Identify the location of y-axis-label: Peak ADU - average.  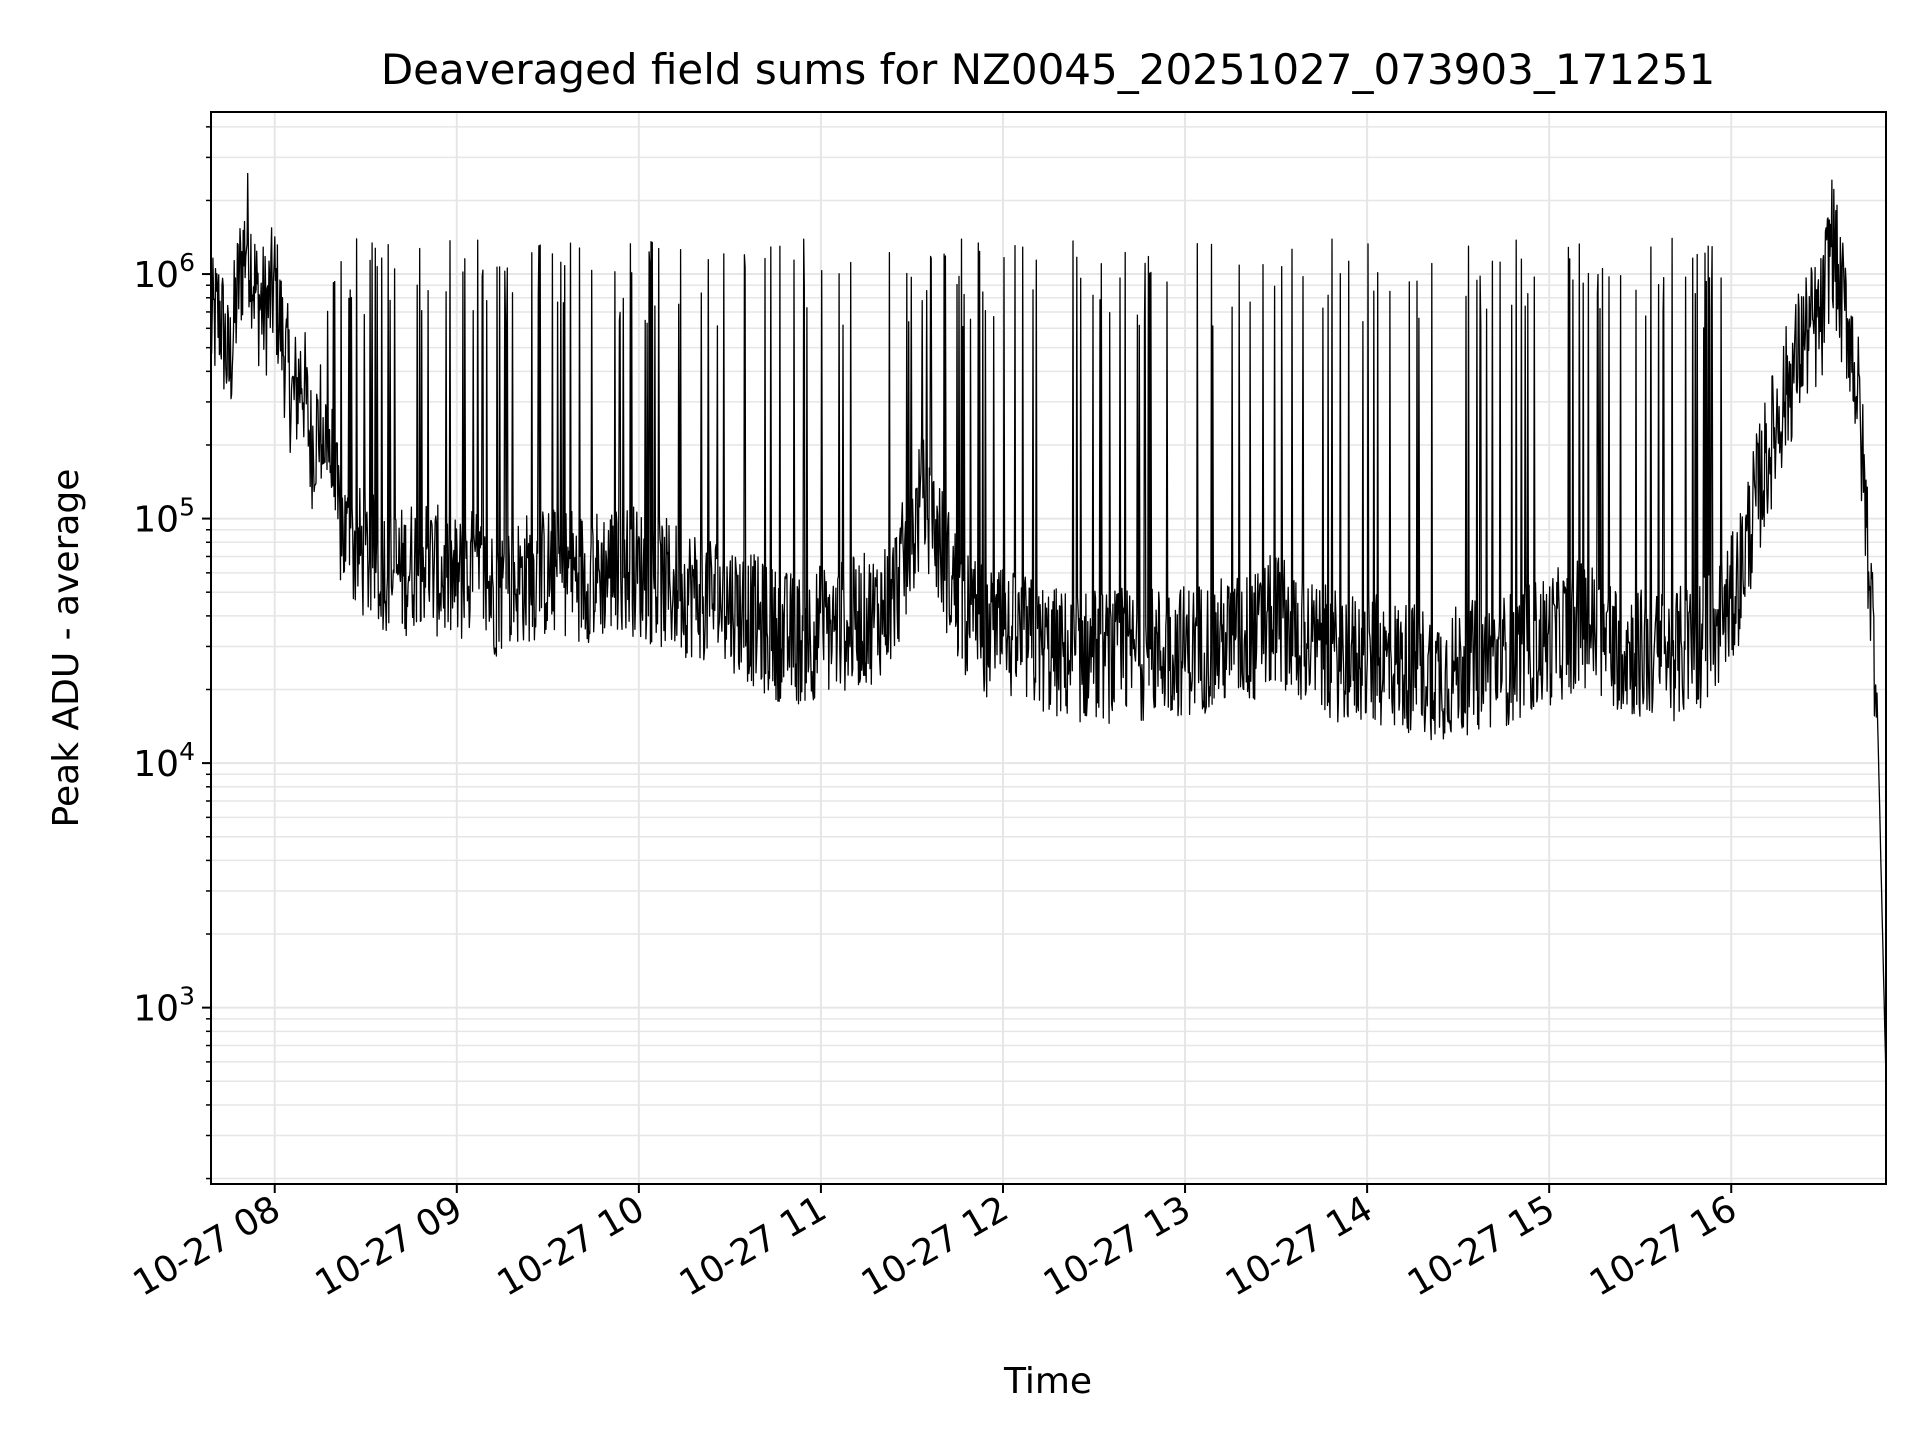
(66, 648).